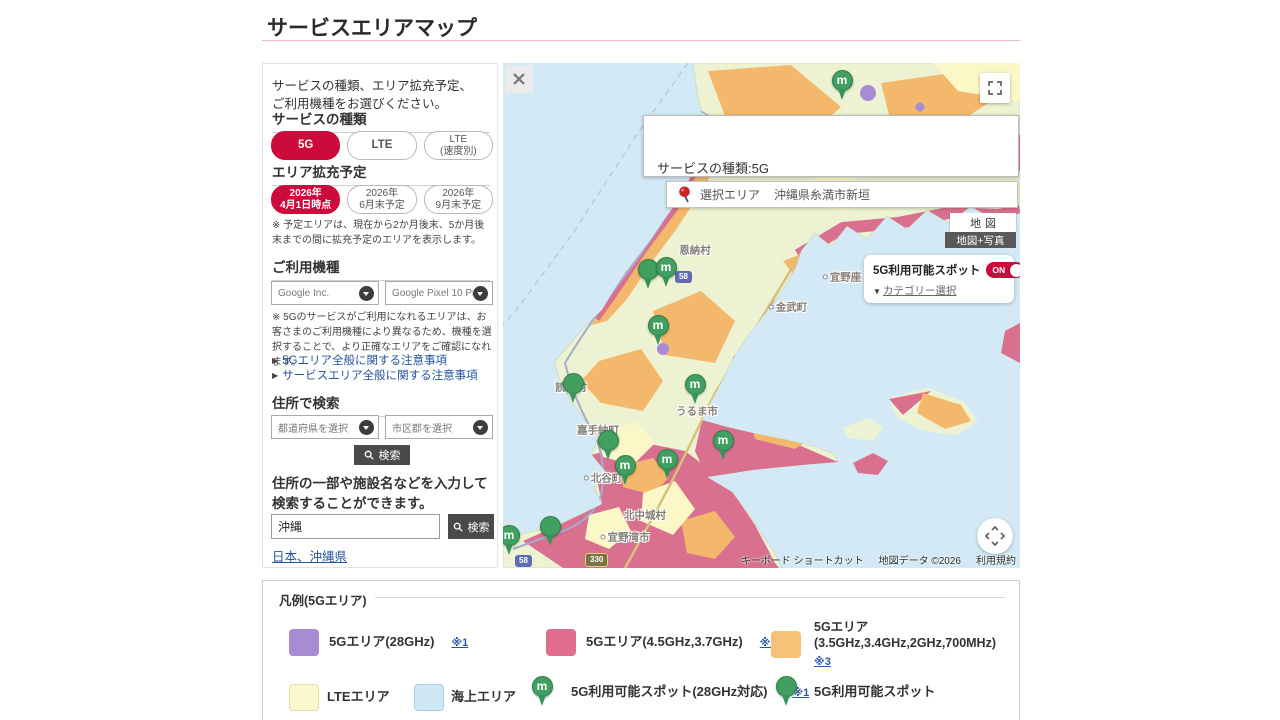 The height and width of the screenshot is (720, 1280). Describe the element at coordinates (465, 697) in the screenshot. I see `legend-item-sea: 海上エリア` at that location.